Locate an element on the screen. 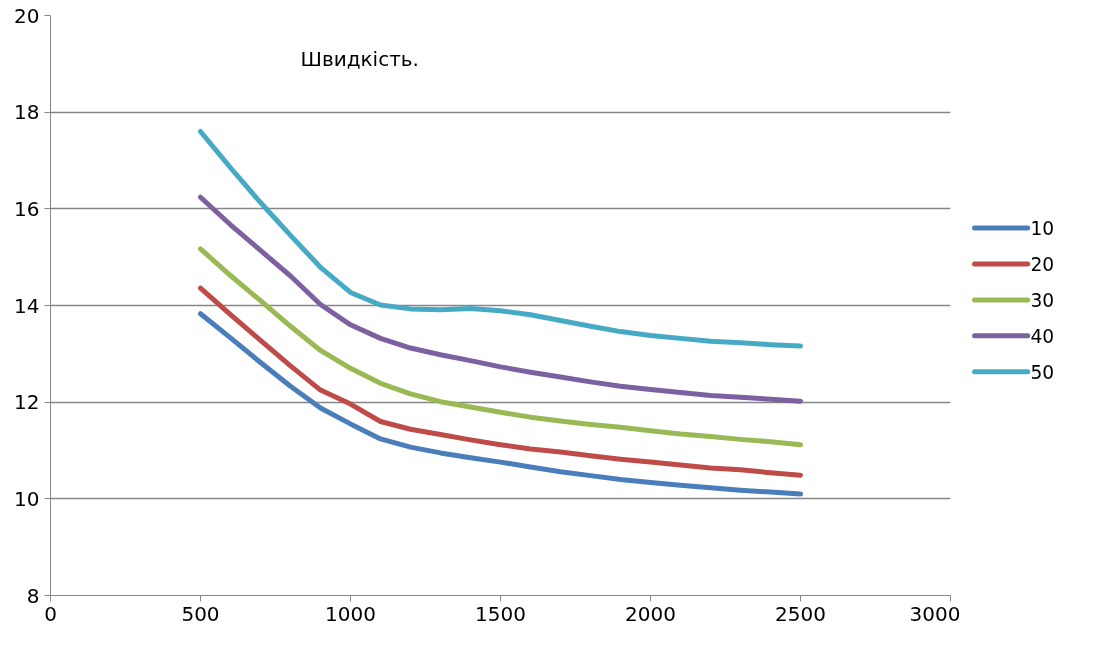  text: Швидкість. is located at coordinates (359, 58).